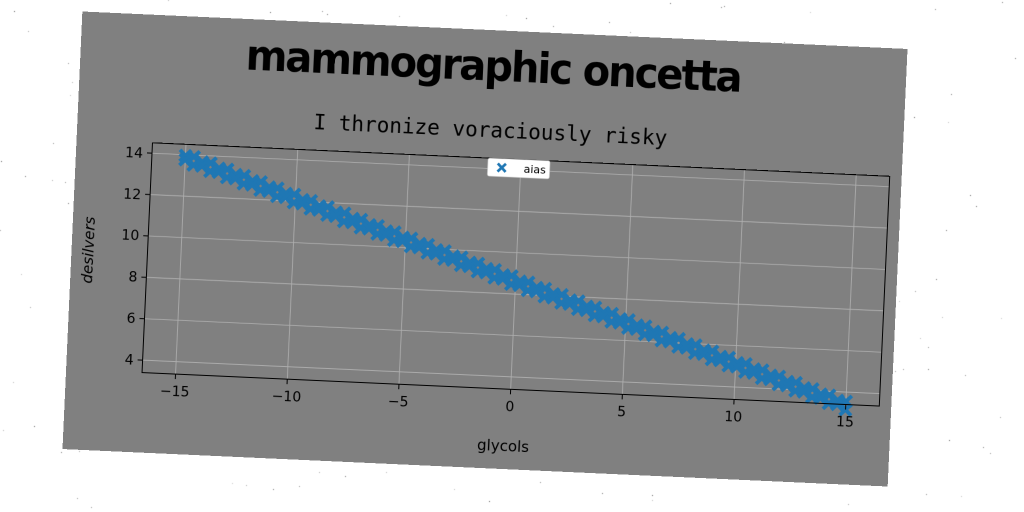 This screenshot has height=512, width=1024. Describe the element at coordinates (129, 360) in the screenshot. I see `y-tick-label: 4` at that location.